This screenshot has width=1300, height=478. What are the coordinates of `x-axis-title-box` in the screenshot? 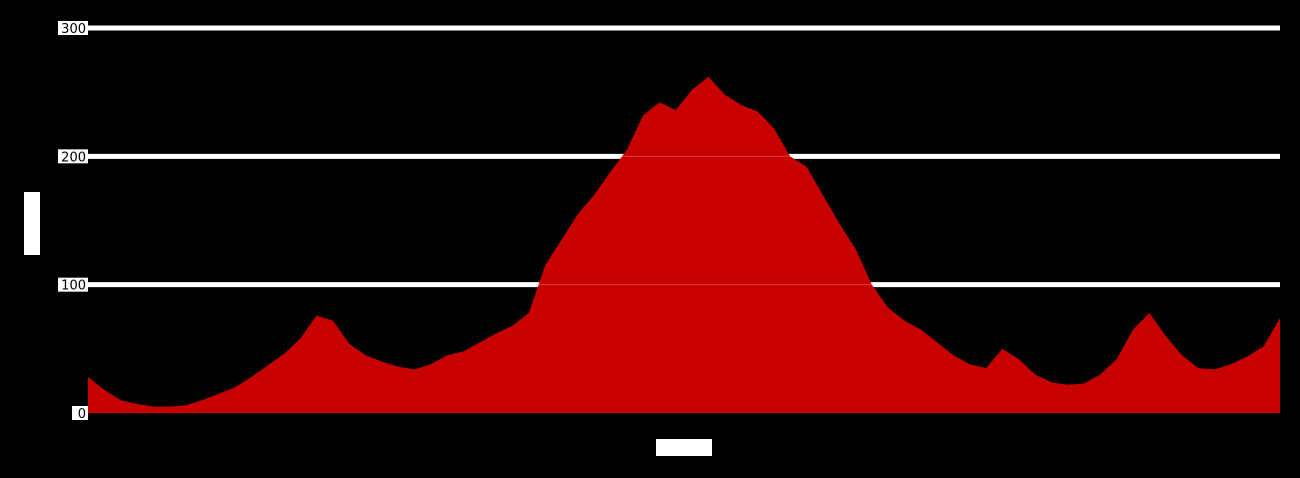 It's located at (684, 447).